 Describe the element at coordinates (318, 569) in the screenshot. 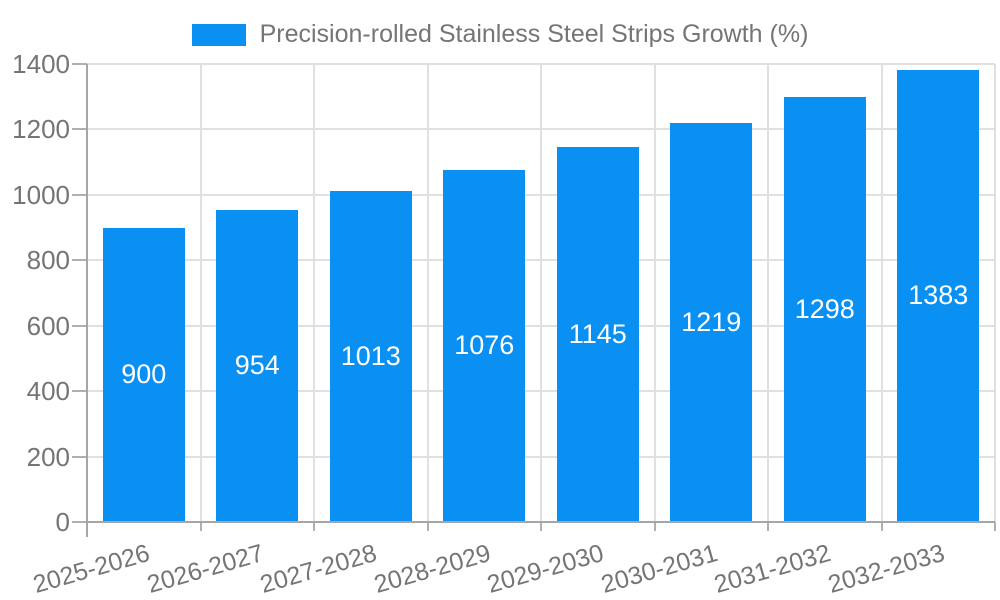

I see `x-axis-category-label: 2027-2028` at that location.